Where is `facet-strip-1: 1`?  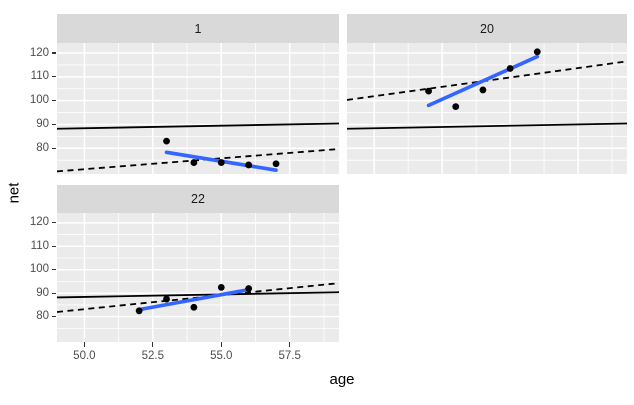 facet-strip-1: 1 is located at coordinates (198, 28).